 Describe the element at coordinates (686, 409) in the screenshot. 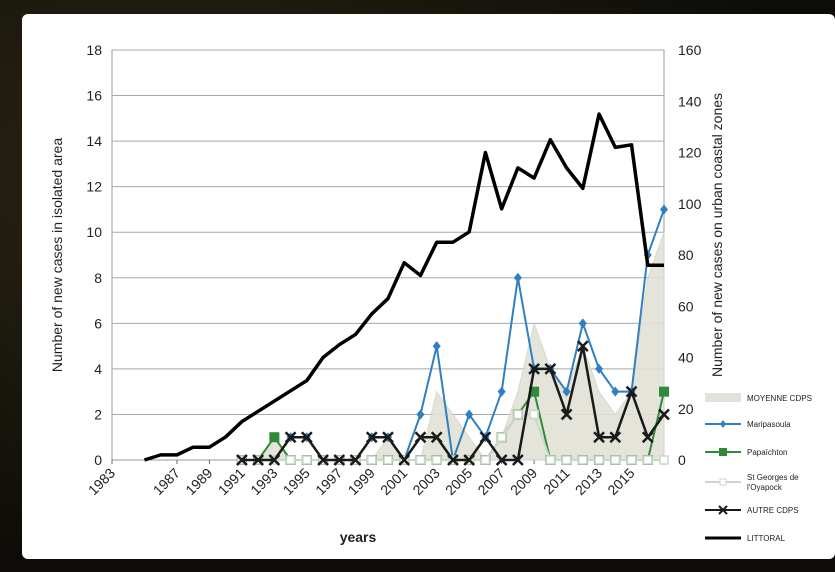

I see `y-right-tick-label: 20` at that location.